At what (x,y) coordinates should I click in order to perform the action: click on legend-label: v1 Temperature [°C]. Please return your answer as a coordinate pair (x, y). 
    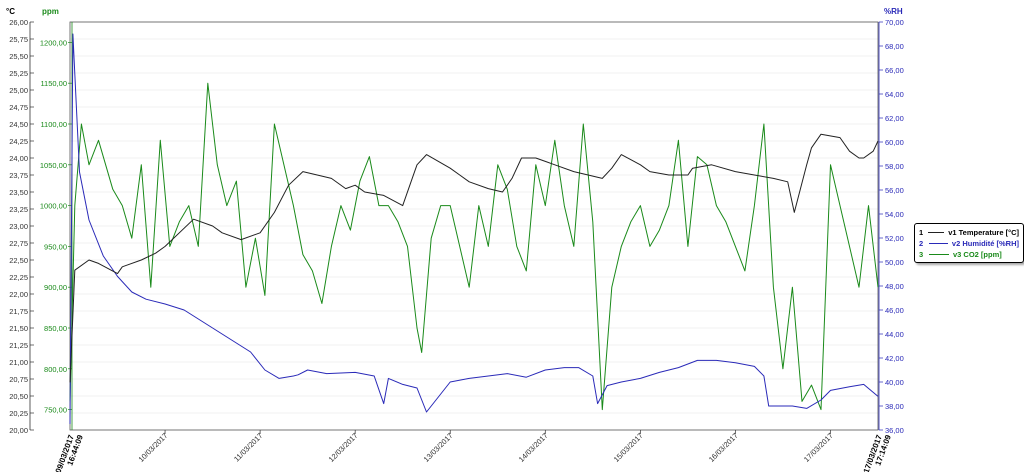
    Looking at the image, I should click on (983, 232).